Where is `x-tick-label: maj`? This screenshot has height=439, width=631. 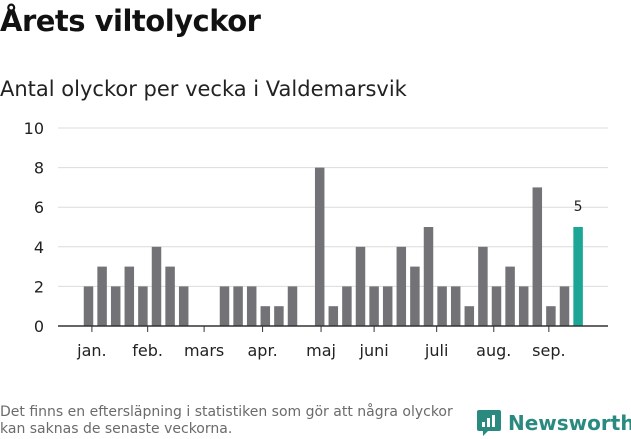 x-tick-label: maj is located at coordinates (321, 350).